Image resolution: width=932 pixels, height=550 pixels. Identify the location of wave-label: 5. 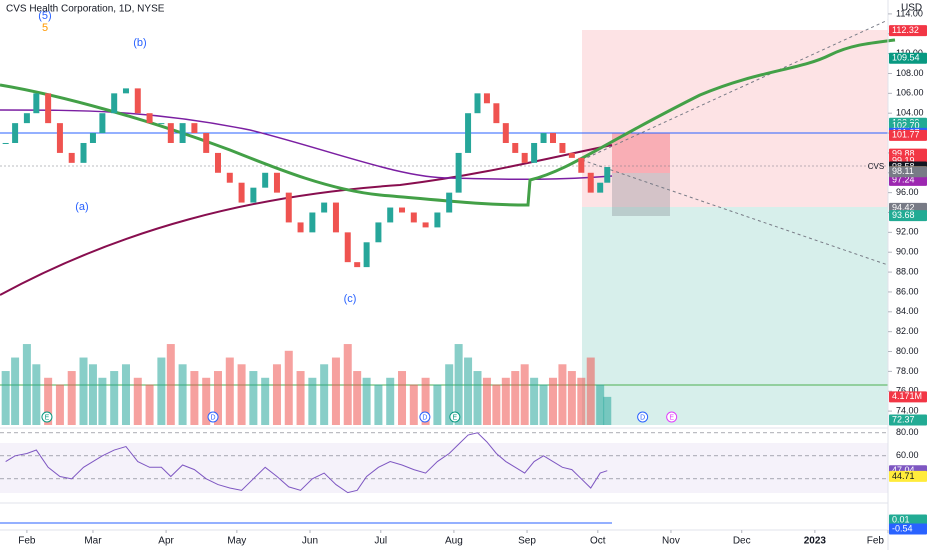
(45, 28).